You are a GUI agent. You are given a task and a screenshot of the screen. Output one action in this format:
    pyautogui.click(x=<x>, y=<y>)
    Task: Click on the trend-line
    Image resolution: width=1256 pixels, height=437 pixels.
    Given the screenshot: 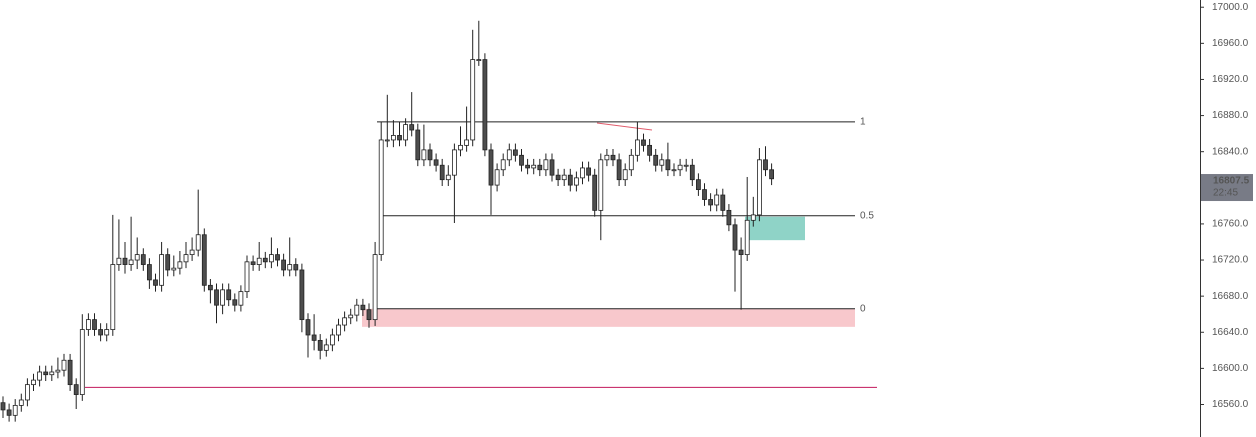 What is the action you would take?
    pyautogui.click(x=624, y=126)
    